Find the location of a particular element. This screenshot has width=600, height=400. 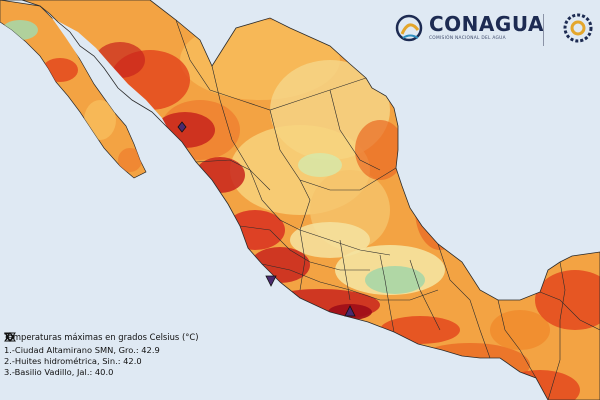

legend-item-text: 3.-Basilio Vadillo, Jal.: 40.0 is located at coordinates (59, 372).